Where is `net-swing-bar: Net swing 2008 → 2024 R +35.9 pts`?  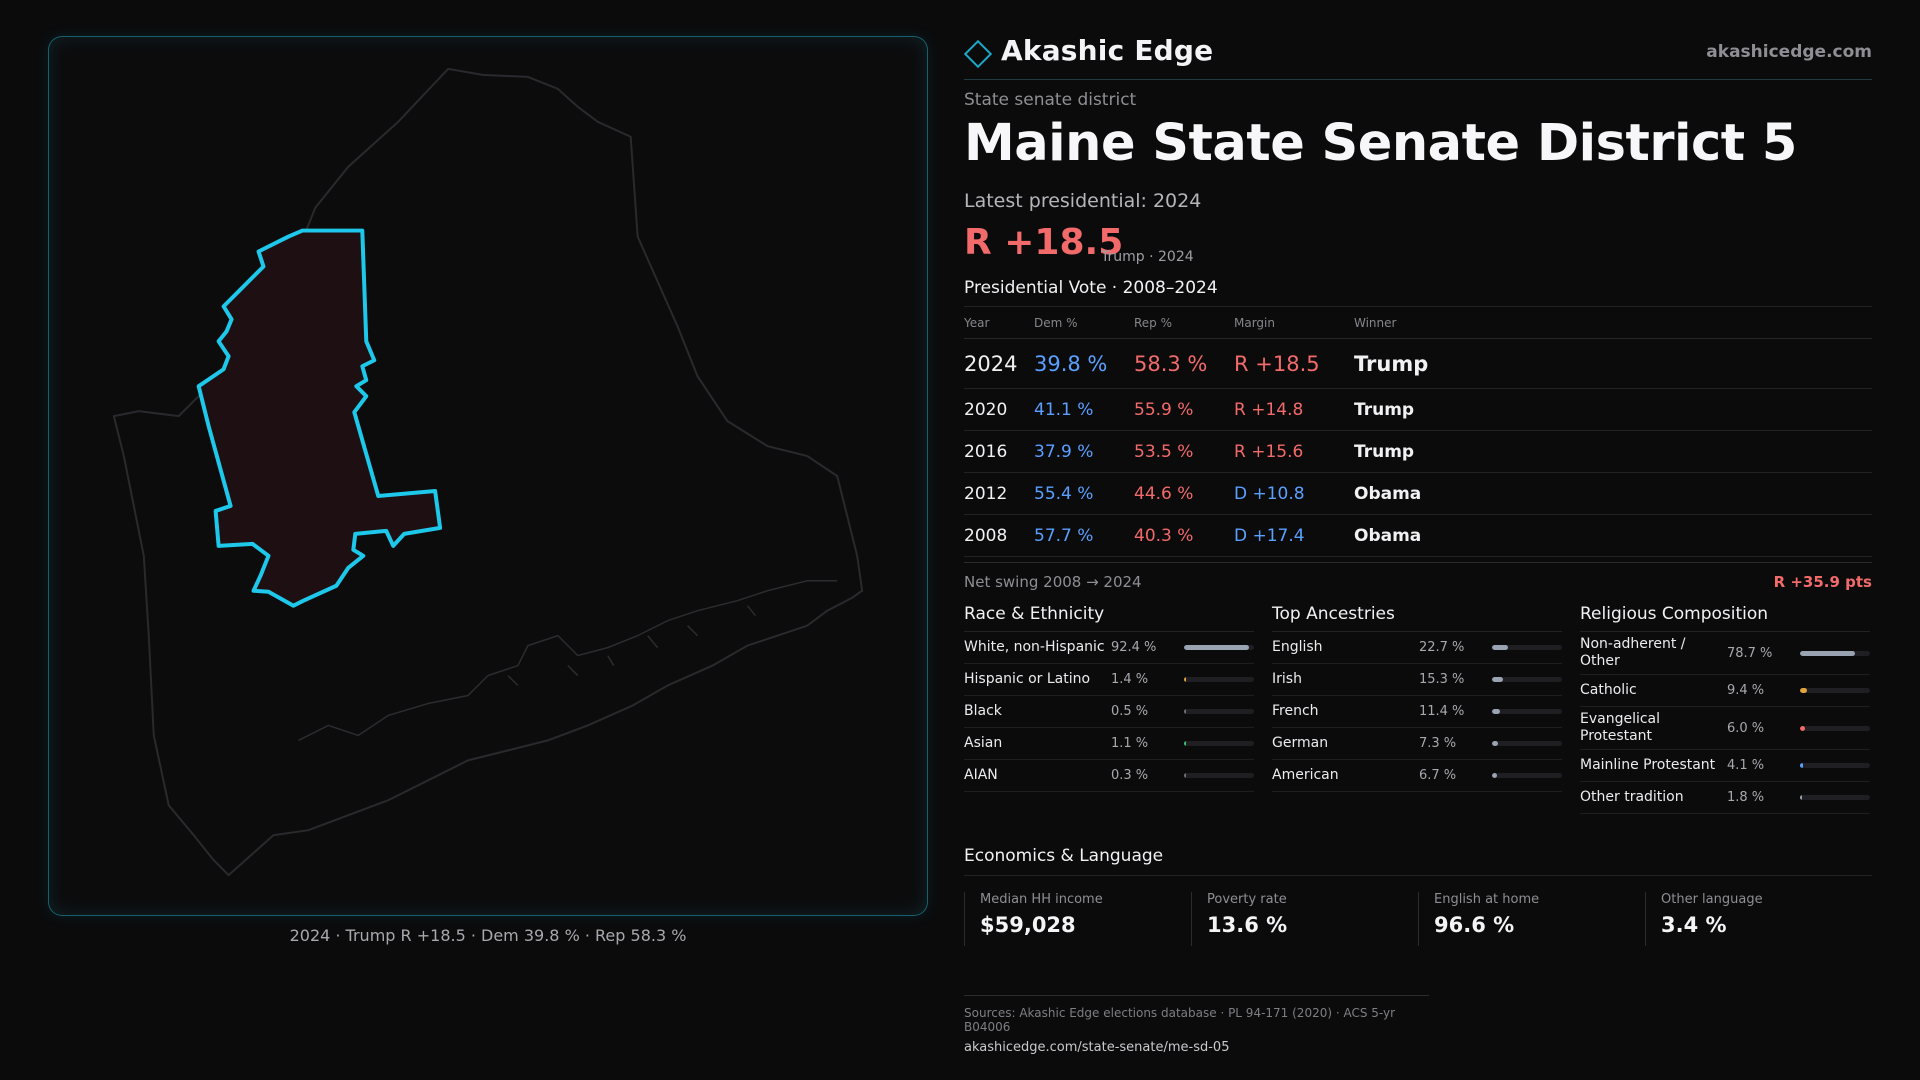
net-swing-bar: Net swing 2008 → 2024 R +35.9 pts is located at coordinates (1418, 582).